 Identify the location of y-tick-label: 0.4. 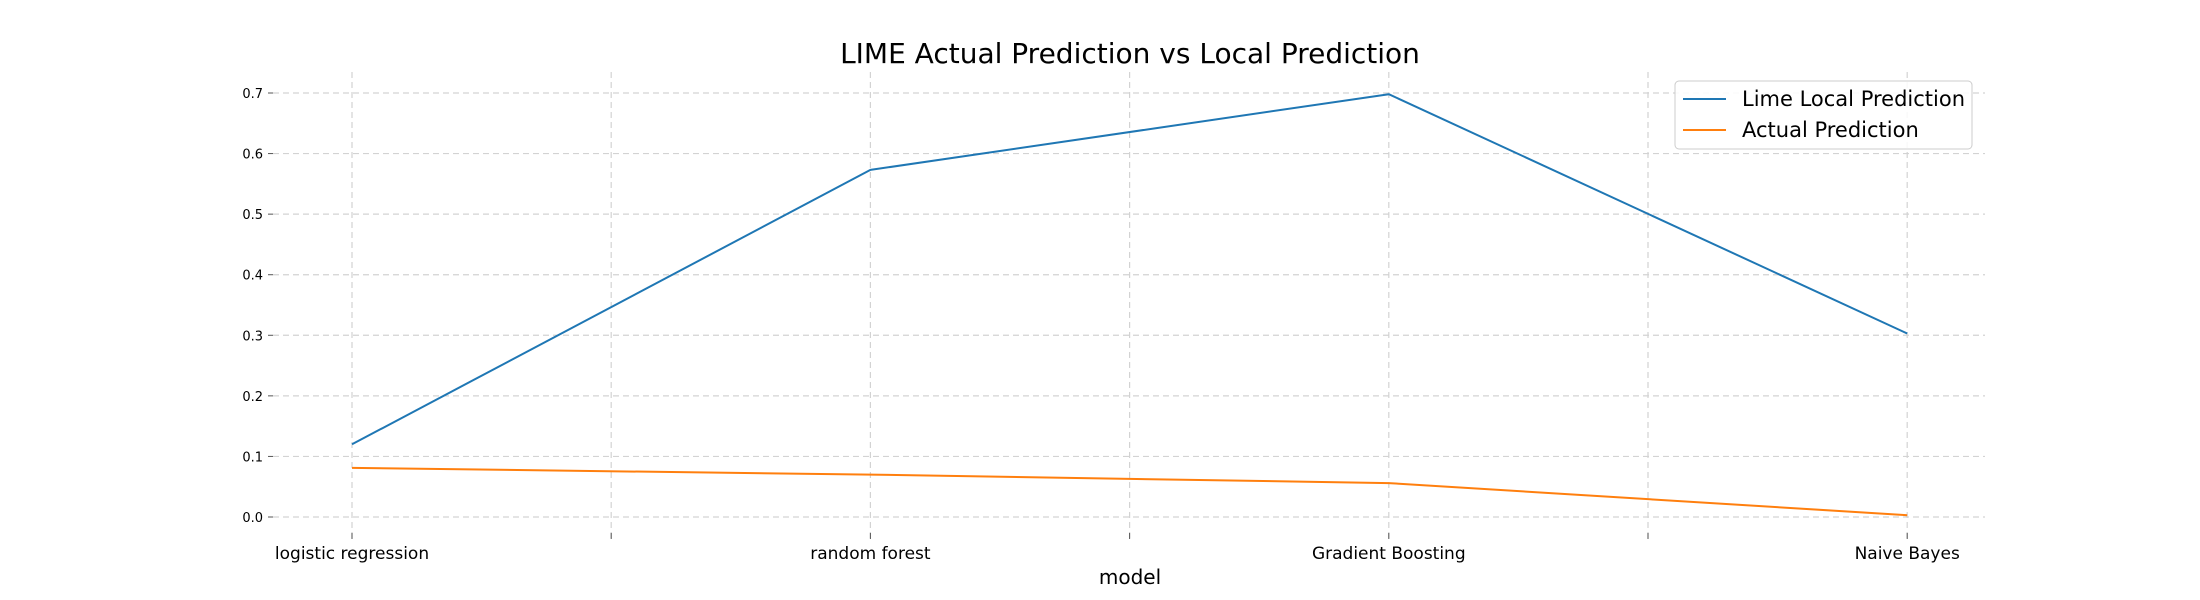
(252, 276).